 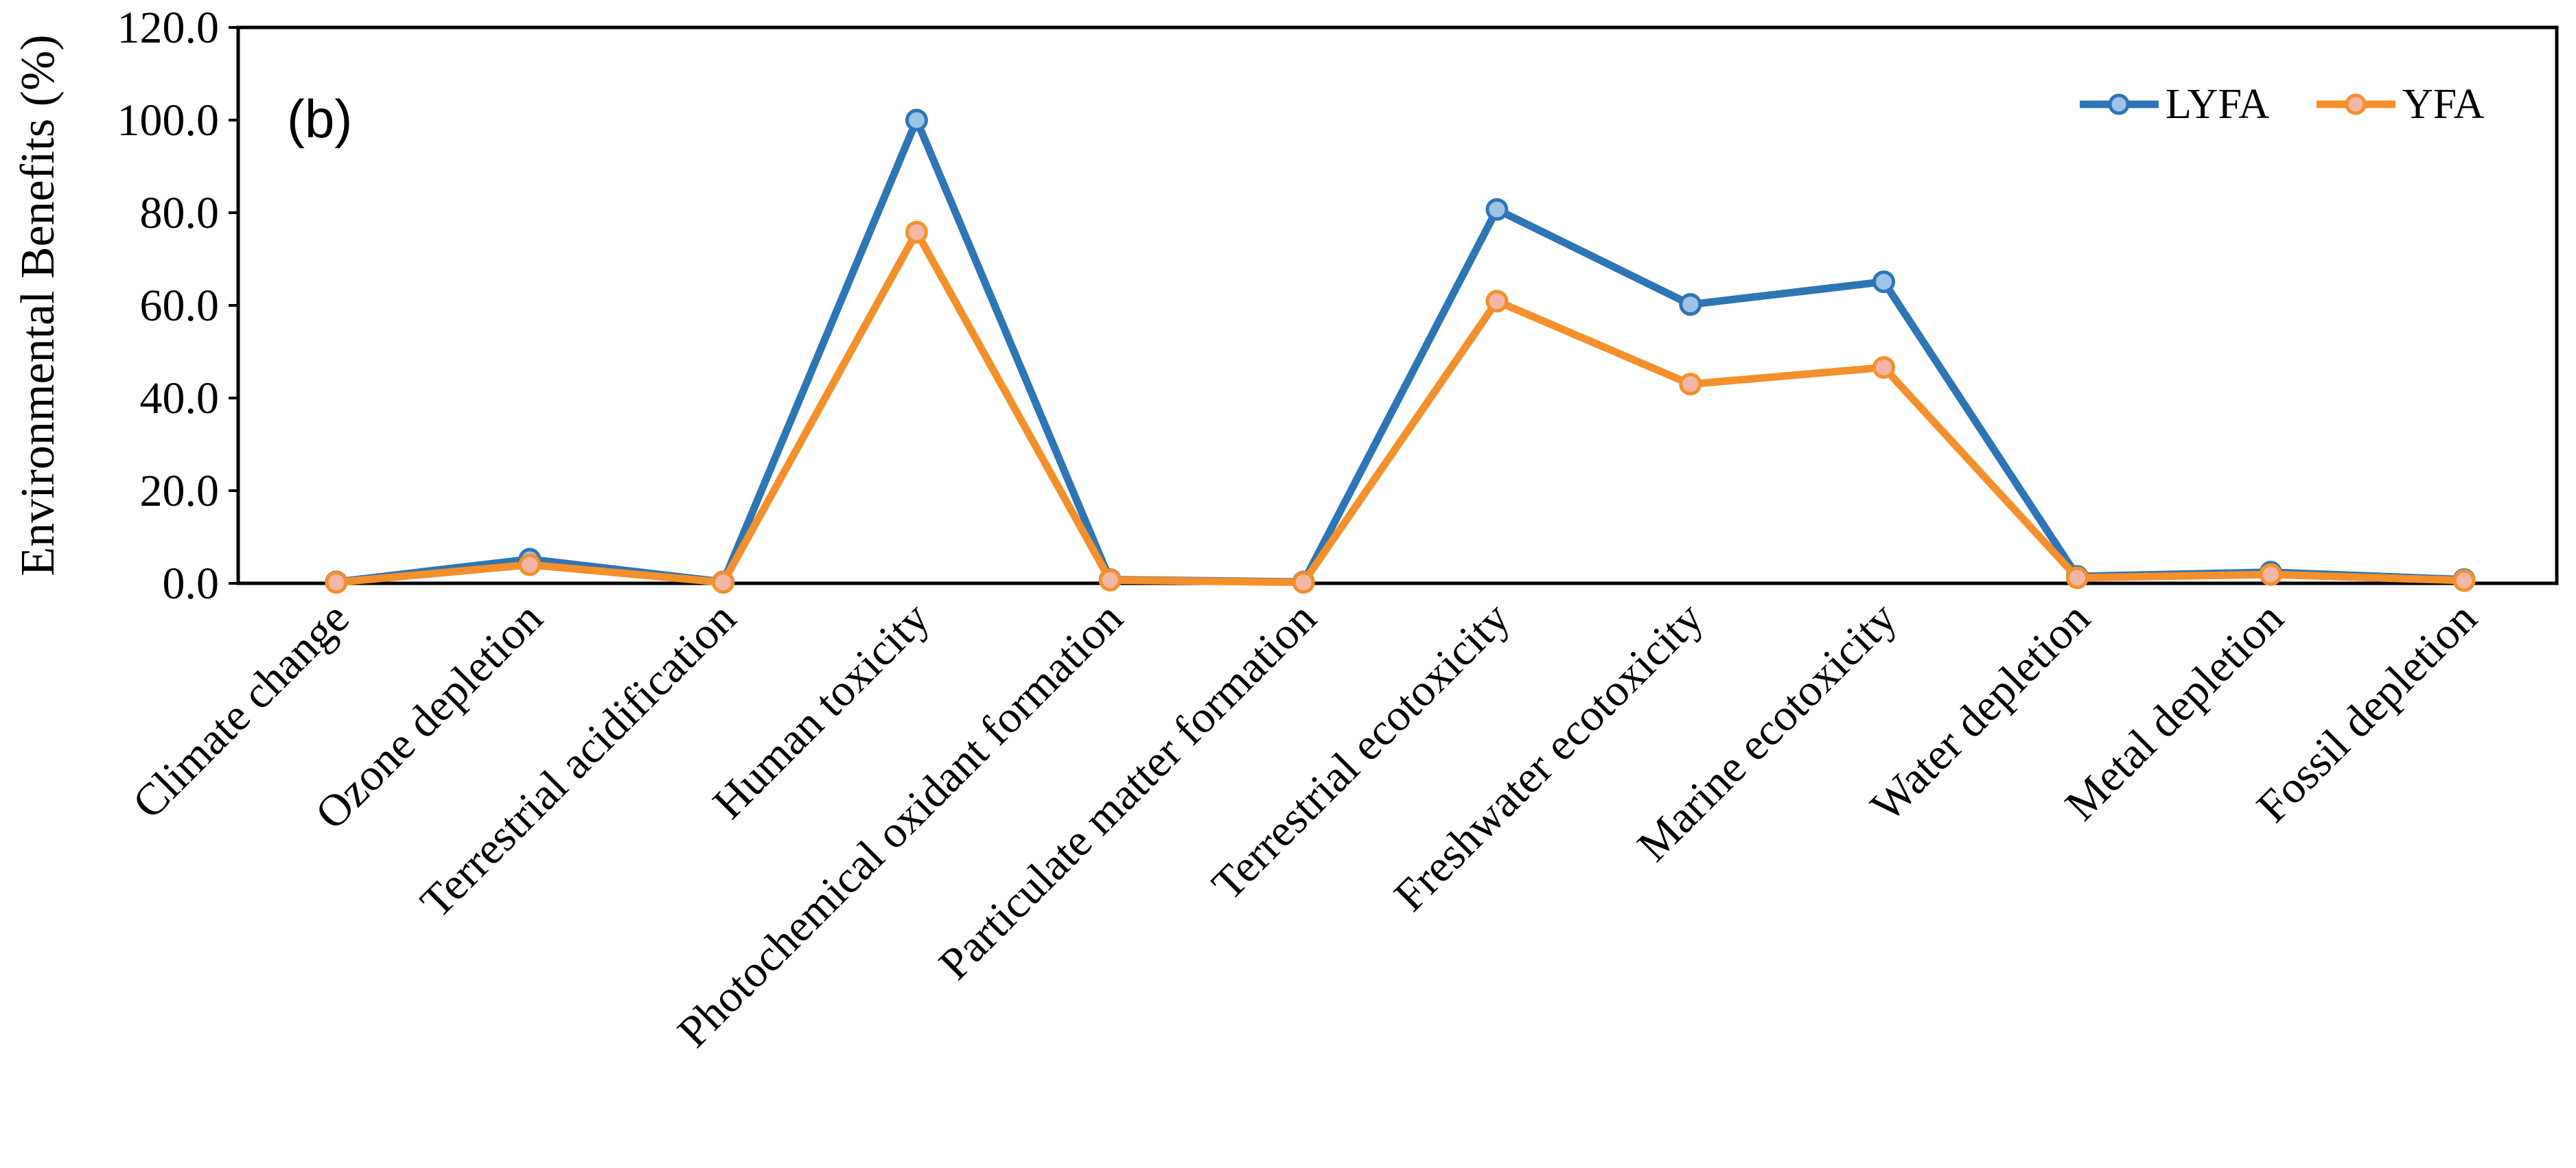 I want to click on panel-label: (b), so click(x=319, y=119).